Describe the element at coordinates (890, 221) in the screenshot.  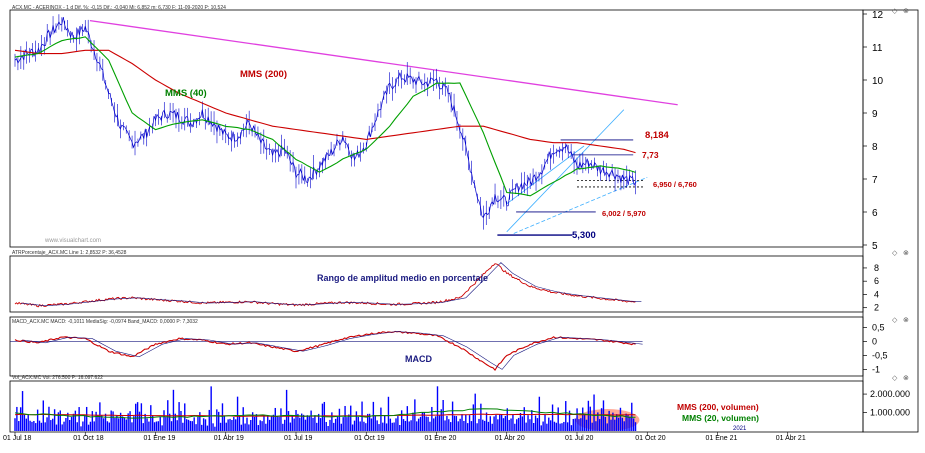
I see `right-axis` at that location.